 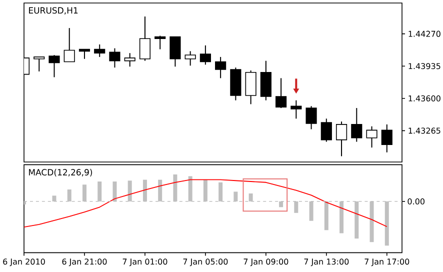 I want to click on ref-line-label: 0.00, so click(x=416, y=201).